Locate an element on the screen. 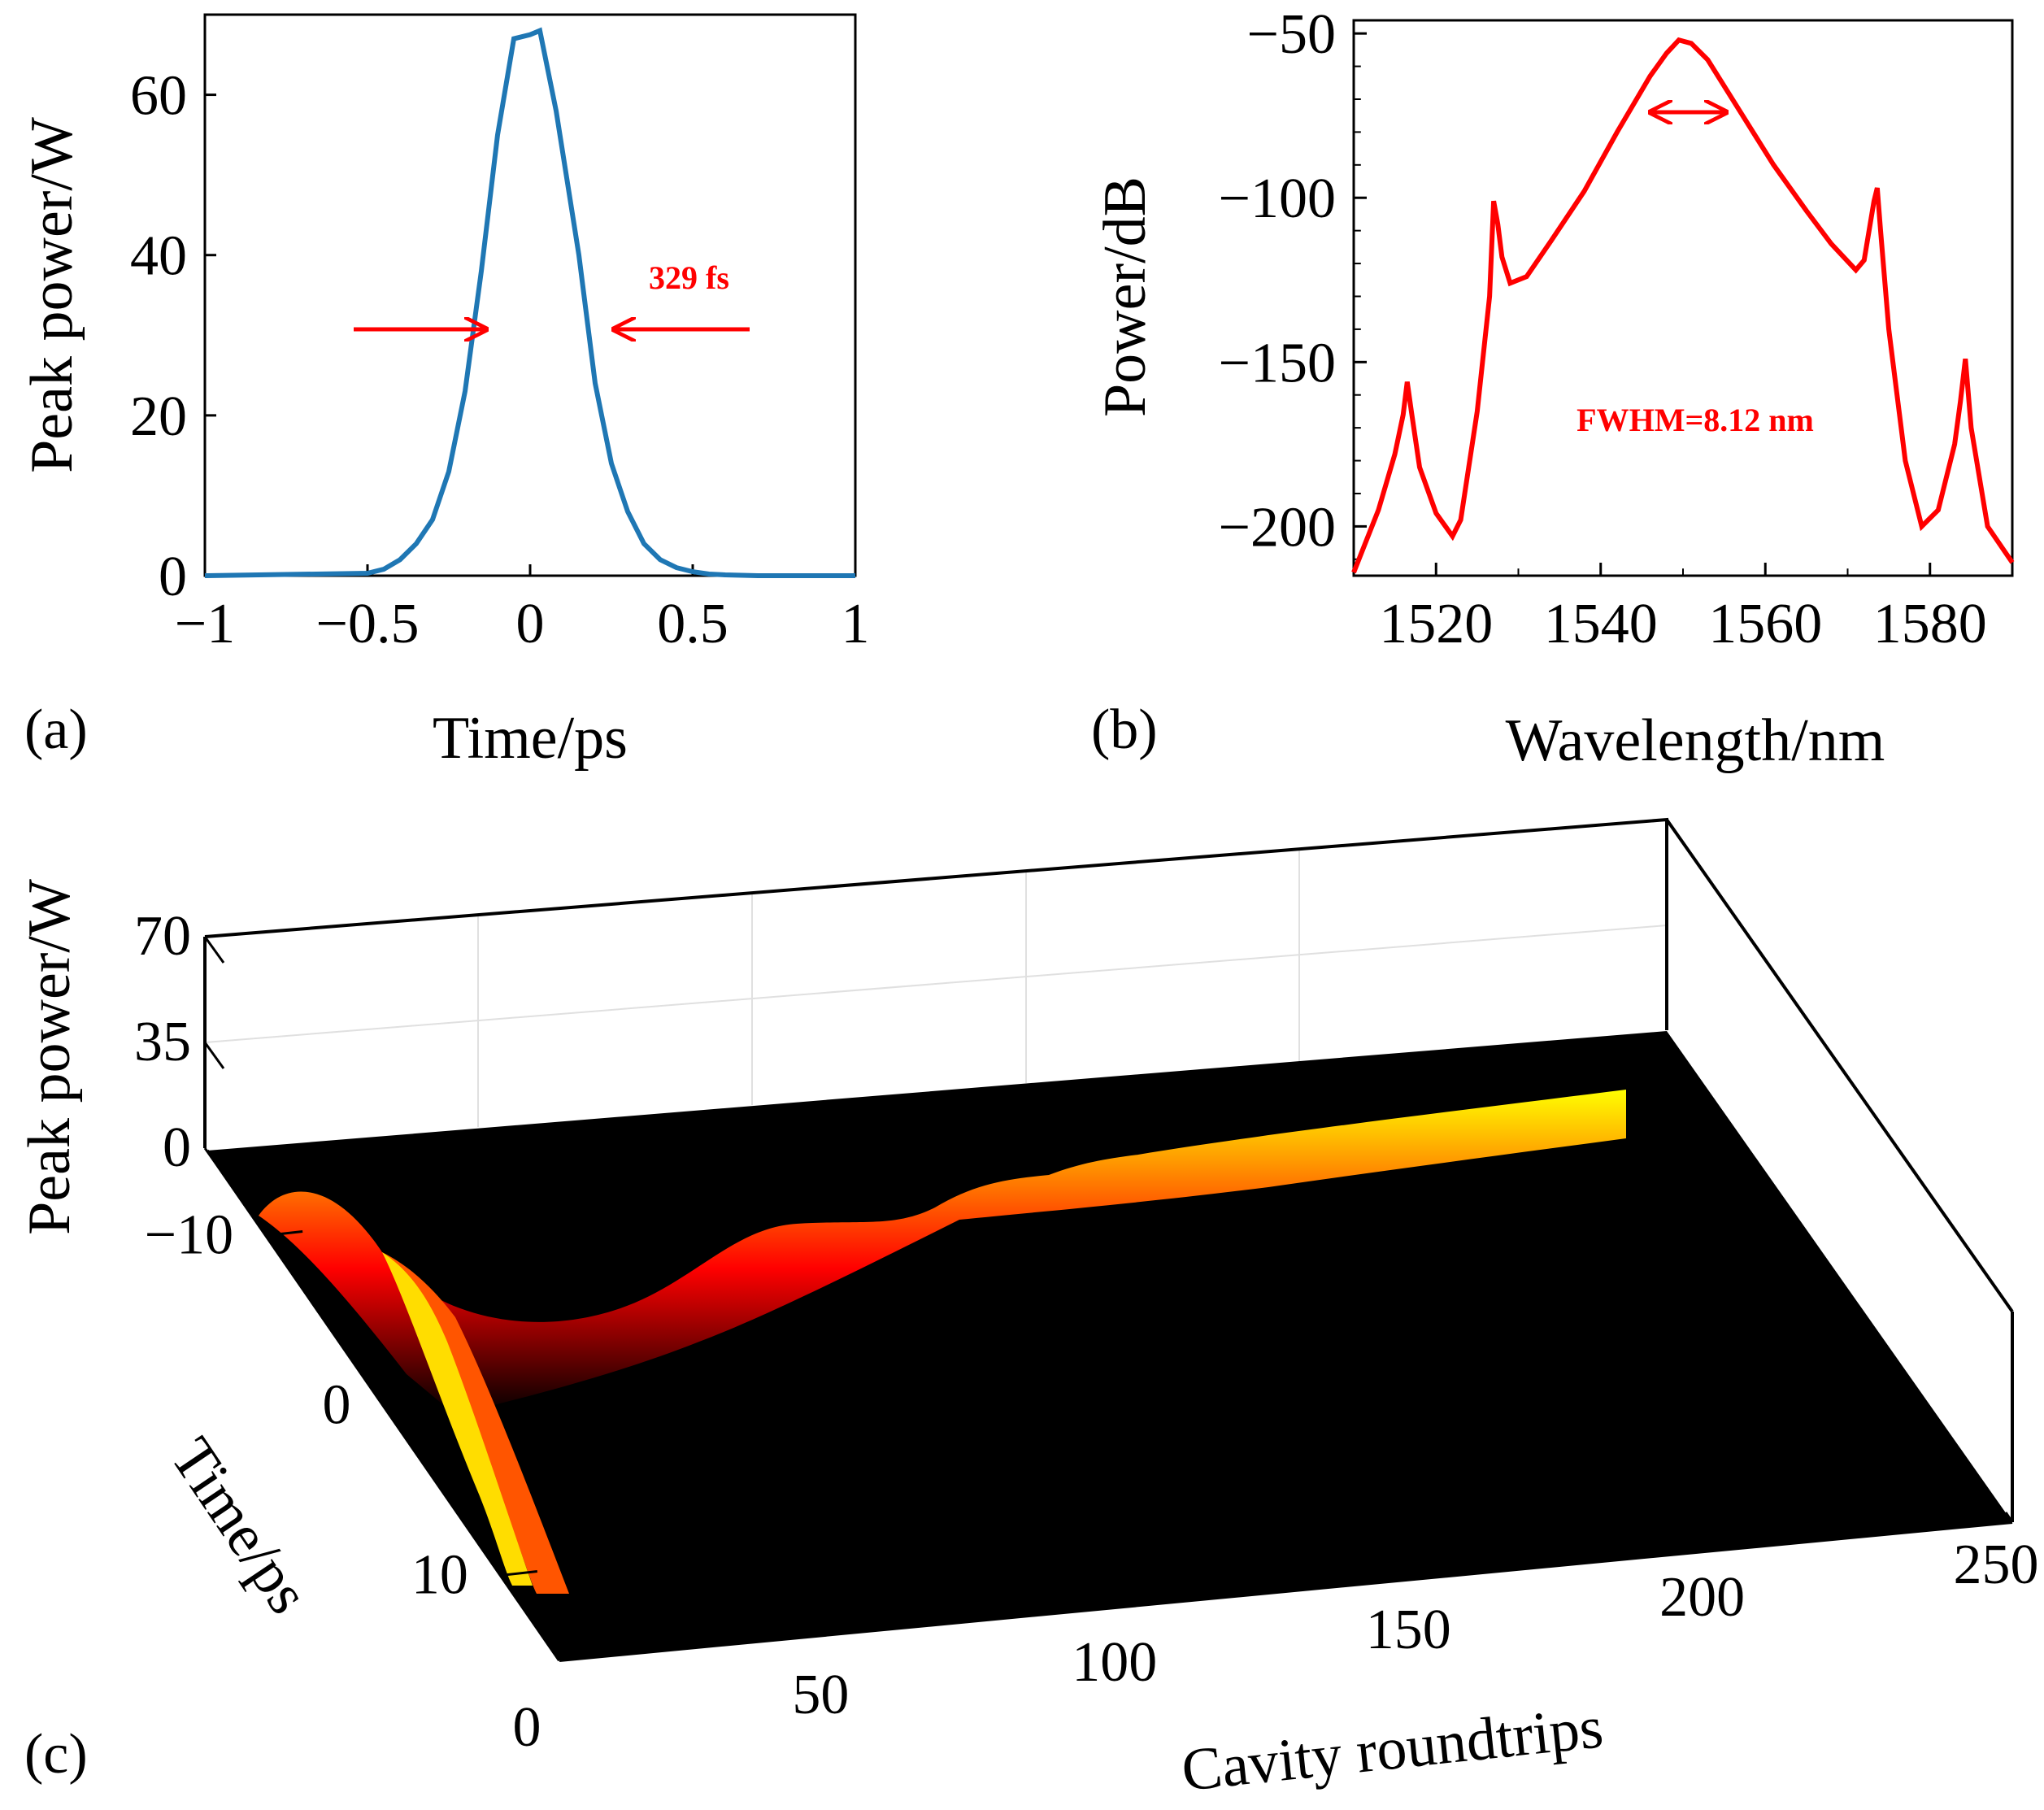 The width and height of the screenshot is (2044, 1810). x-tick-label: 0 is located at coordinates (530, 624).